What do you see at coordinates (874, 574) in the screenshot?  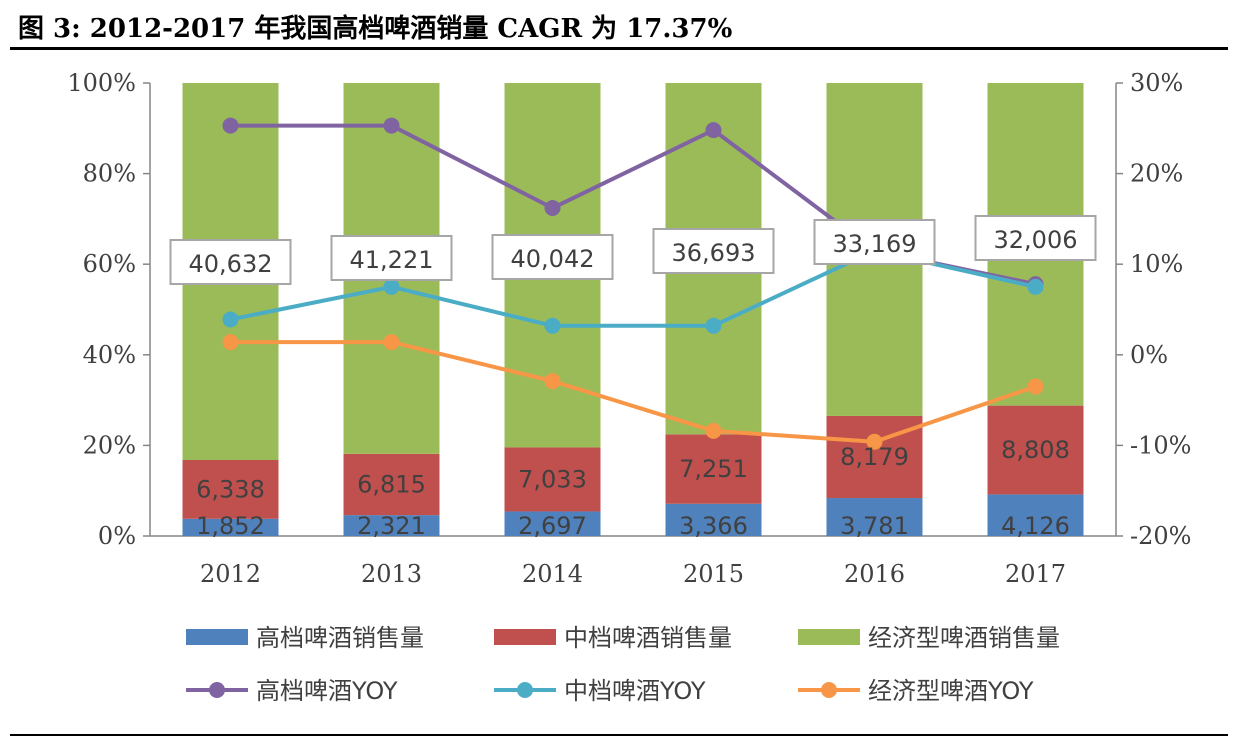 I see `x-tick-label: 2016` at bounding box center [874, 574].